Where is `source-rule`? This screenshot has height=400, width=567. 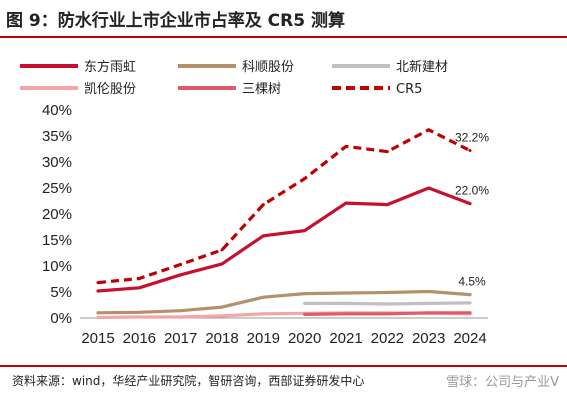
source-rule is located at coordinates (283, 366).